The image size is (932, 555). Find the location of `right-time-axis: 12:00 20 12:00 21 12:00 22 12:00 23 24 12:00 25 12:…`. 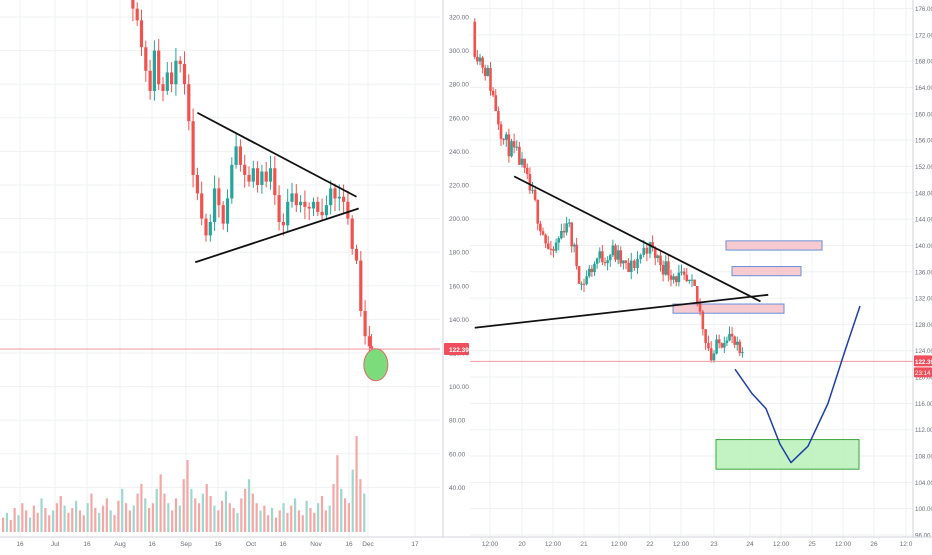

right-time-axis: 12:00 20 12:00 21 12:00 22 12:00 23 24 12:00 25 12:… is located at coordinates (701, 542).